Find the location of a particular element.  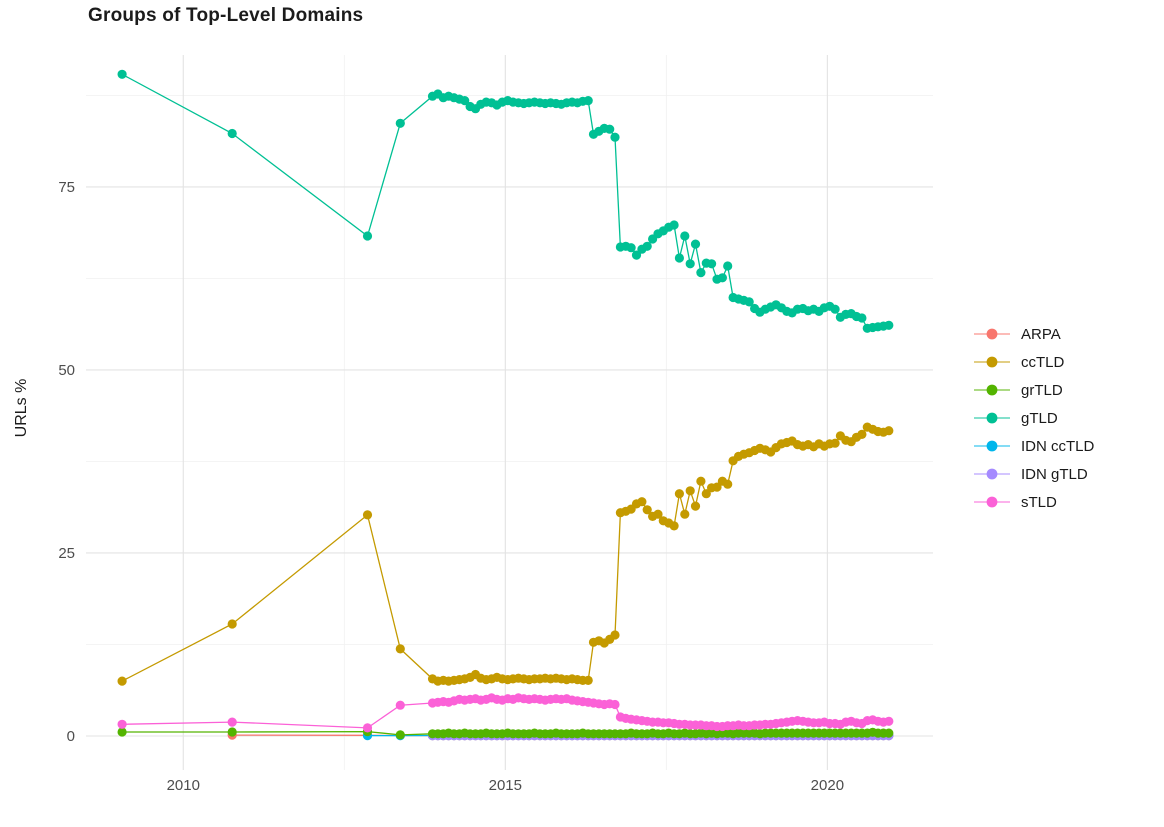

legend-item-cctld: ccTLD is located at coordinates (1033, 362).